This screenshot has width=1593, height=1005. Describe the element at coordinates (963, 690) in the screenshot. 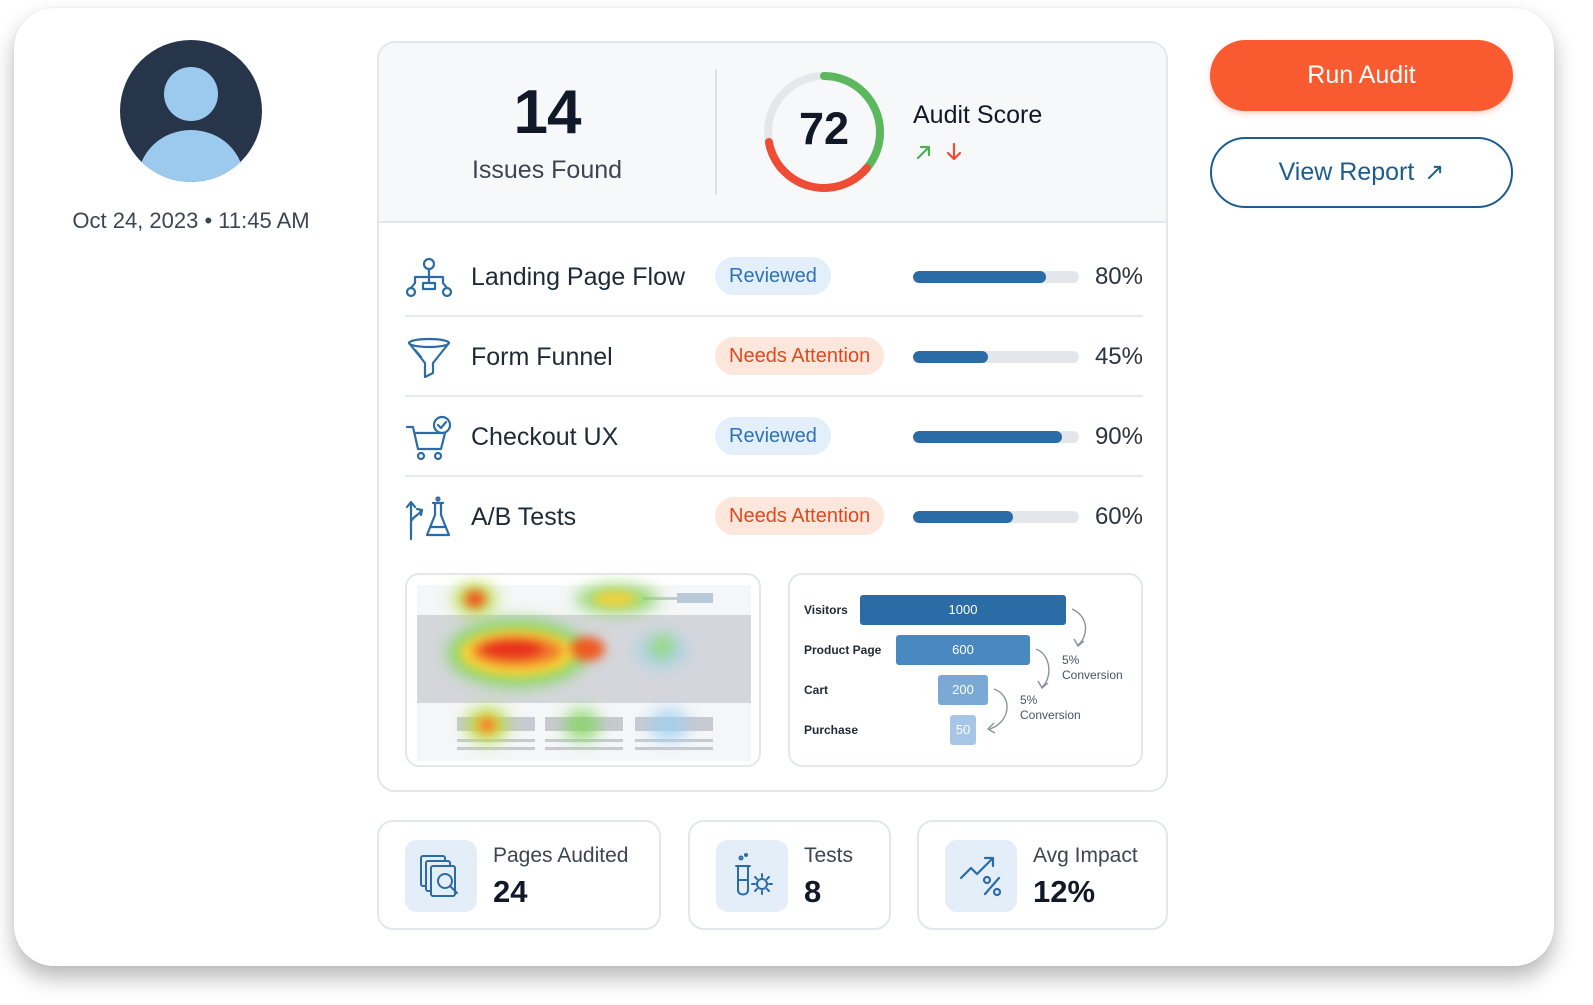

I see `funnel-bar: 200` at that location.